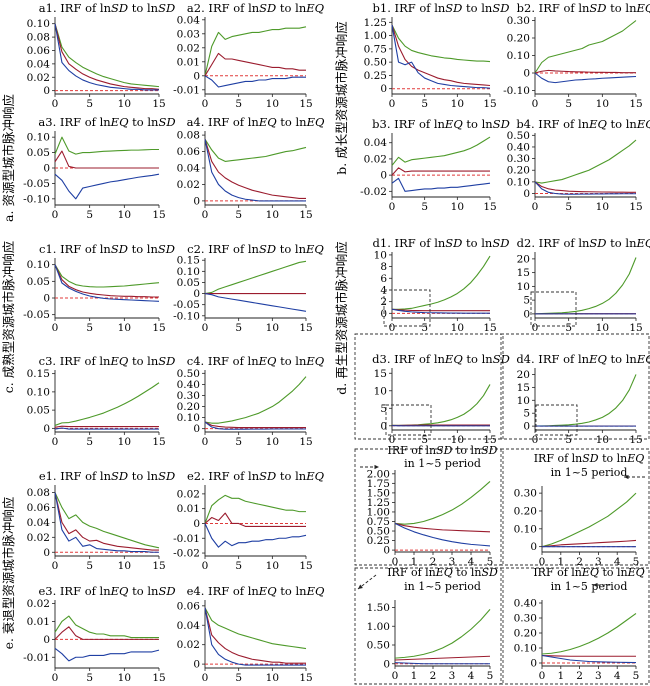 The image size is (650, 686). I want to click on frame-dz2, so click(575, 507).